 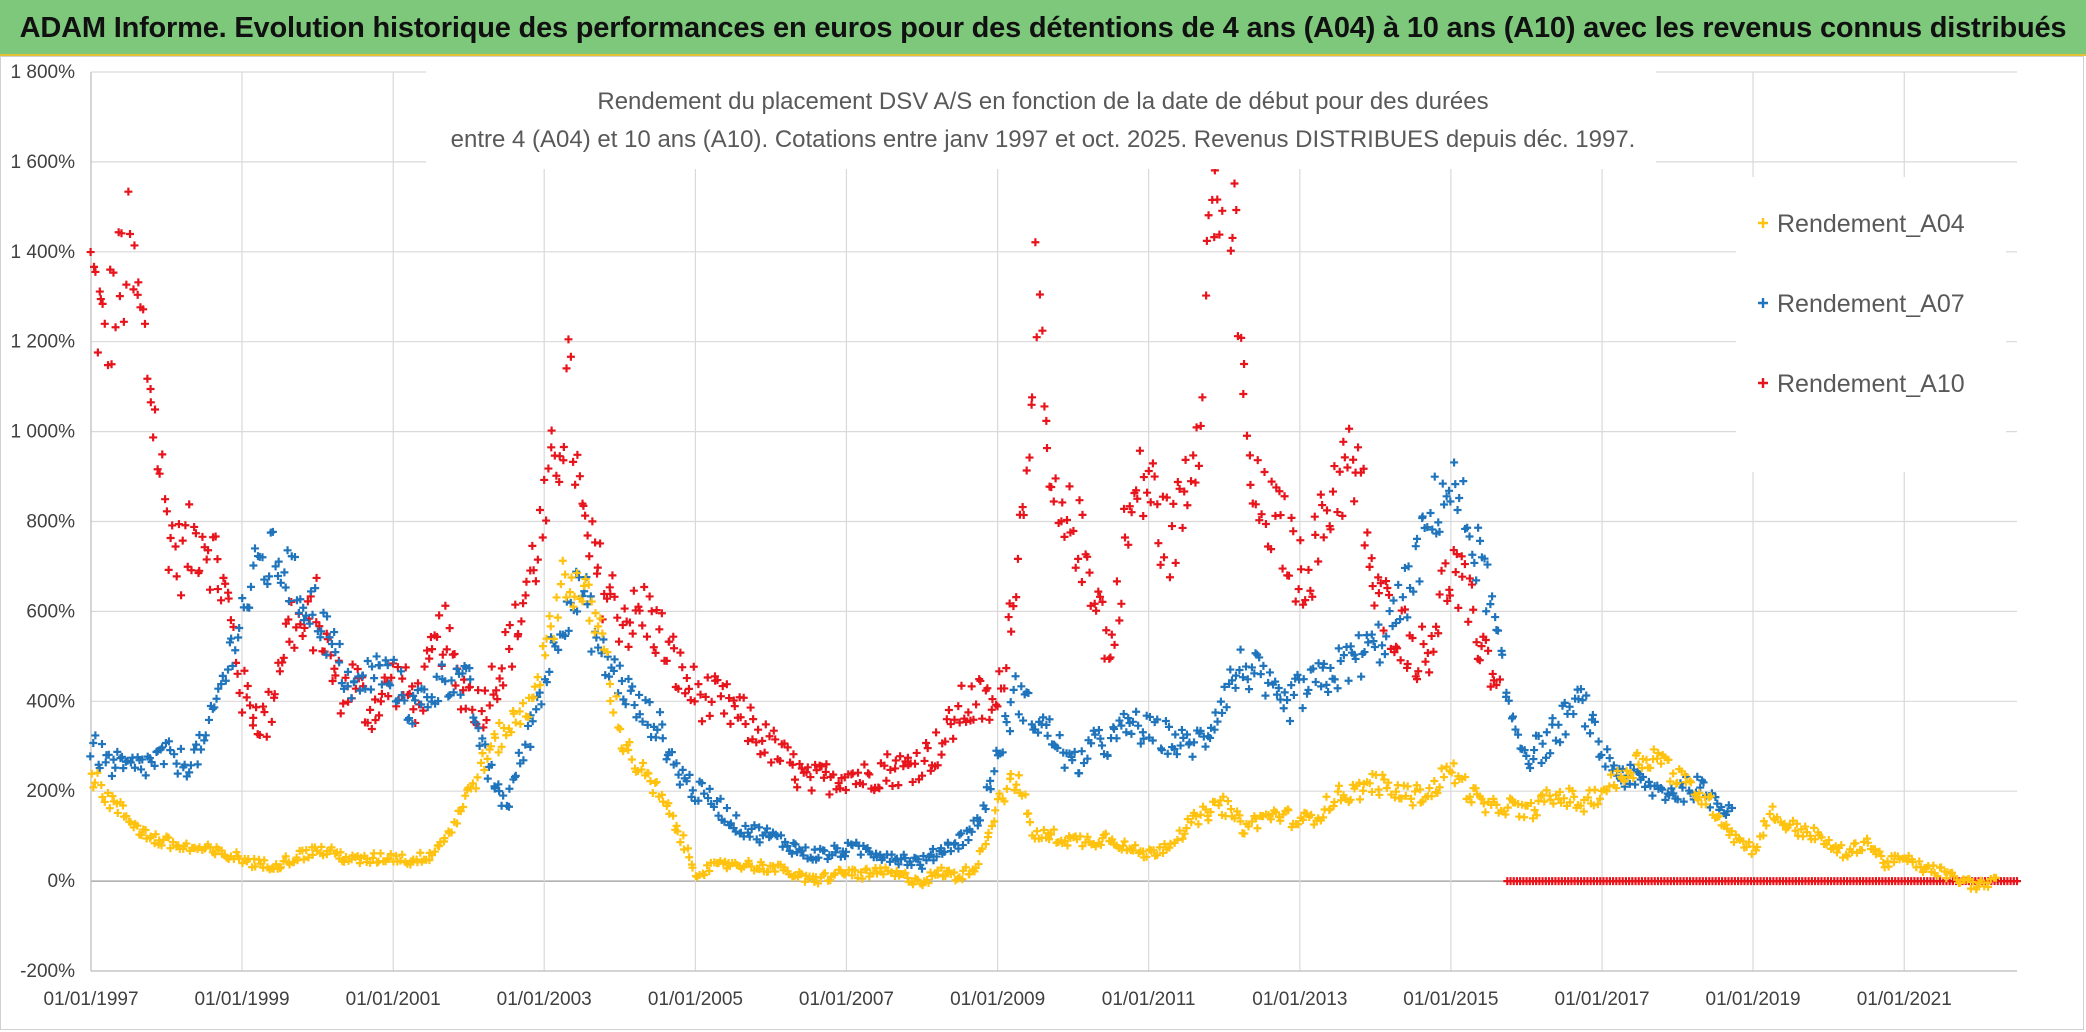 I want to click on y-tick-label: 1 800%, so click(x=43, y=72).